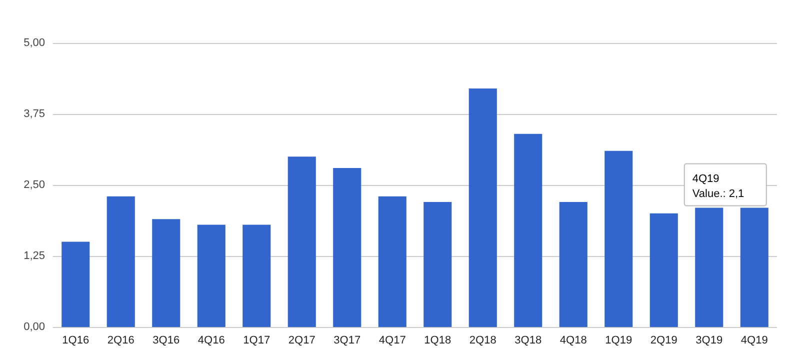  What do you see at coordinates (709, 340) in the screenshot?
I see `x-tick-label: 3Q19` at bounding box center [709, 340].